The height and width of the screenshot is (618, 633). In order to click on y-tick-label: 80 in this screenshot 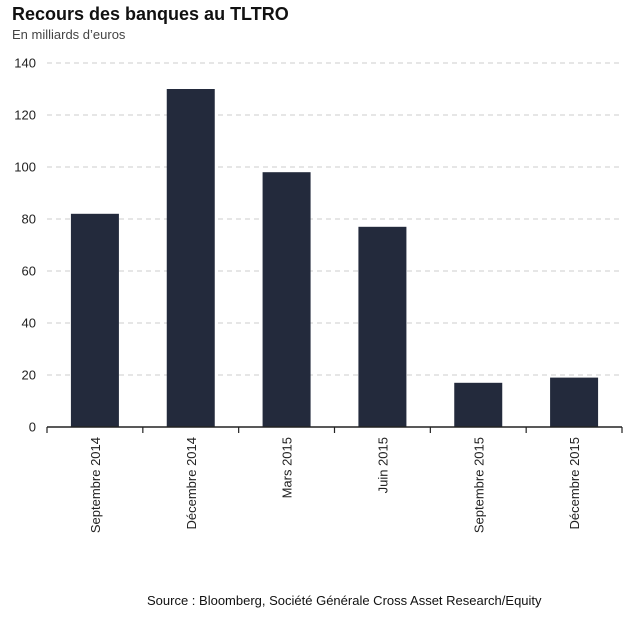, I will do `click(29, 219)`.